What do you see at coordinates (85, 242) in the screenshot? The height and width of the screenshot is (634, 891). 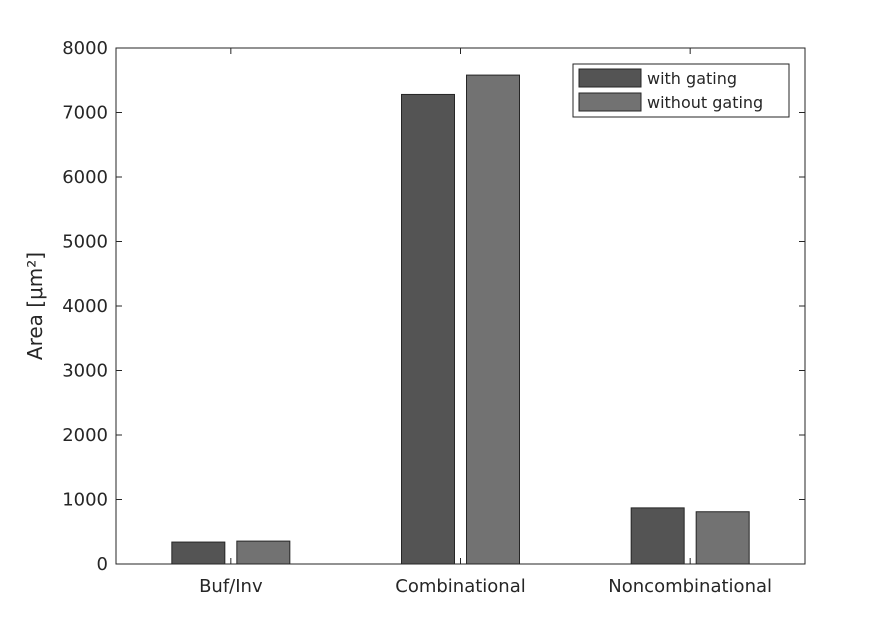 I see `y-tick-label: 5000` at bounding box center [85, 242].